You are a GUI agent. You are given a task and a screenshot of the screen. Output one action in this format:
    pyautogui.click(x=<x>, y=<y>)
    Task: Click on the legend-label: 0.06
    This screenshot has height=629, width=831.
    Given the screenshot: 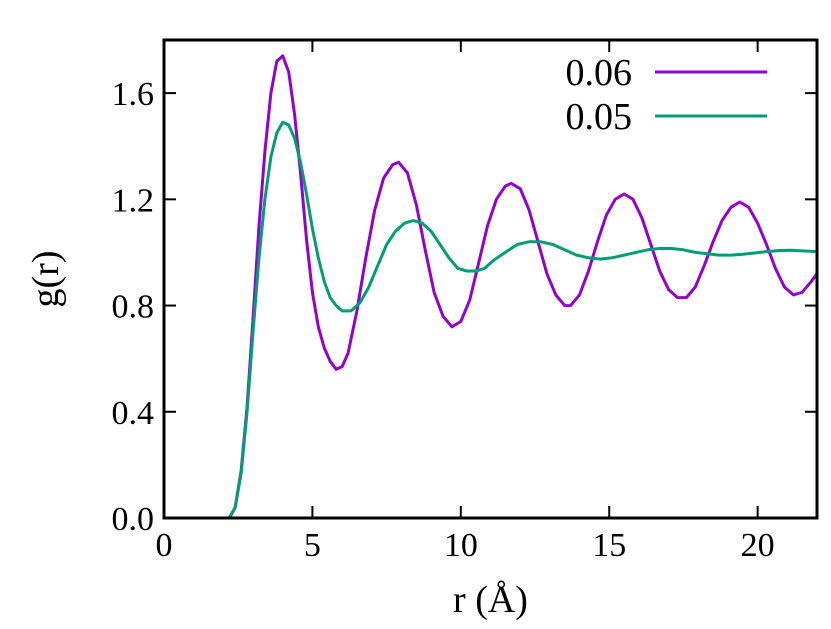 What is the action you would take?
    pyautogui.click(x=599, y=73)
    